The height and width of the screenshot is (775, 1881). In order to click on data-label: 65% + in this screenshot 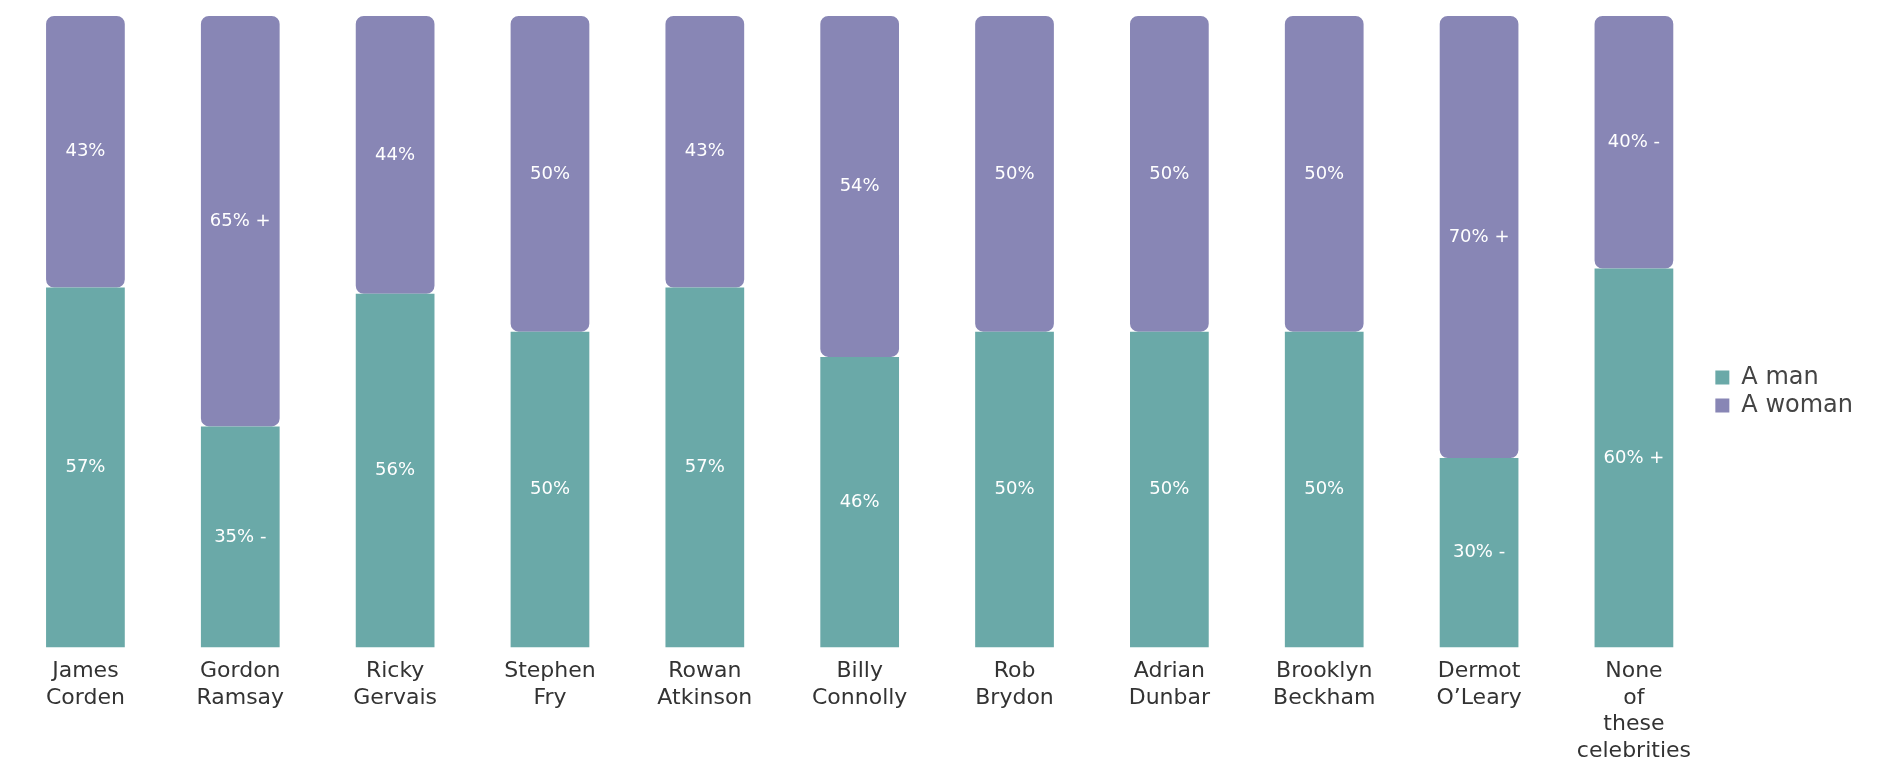, I will do `click(240, 219)`.